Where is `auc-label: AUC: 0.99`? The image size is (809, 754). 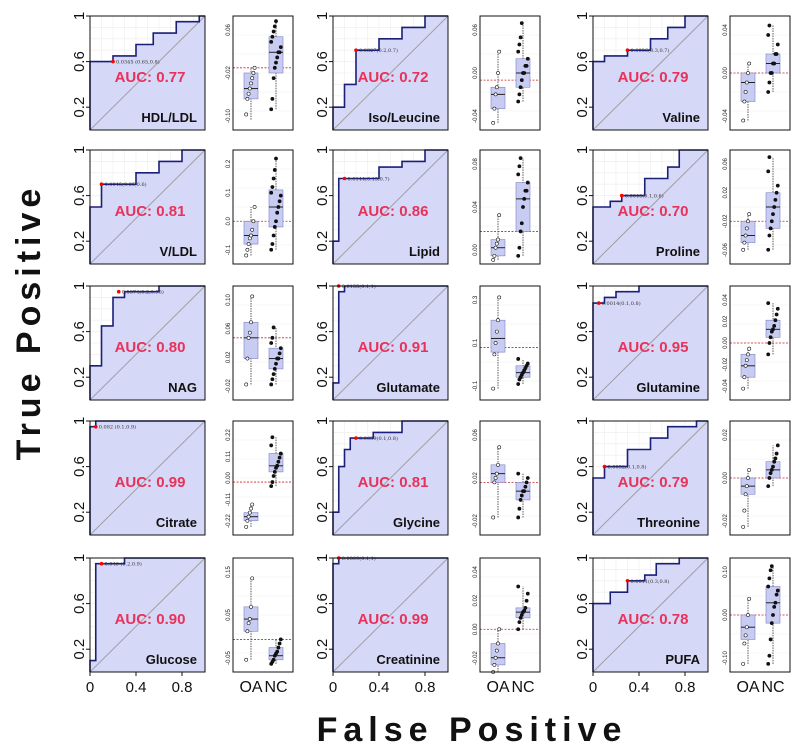 auc-label: AUC: 0.99 is located at coordinates (150, 482).